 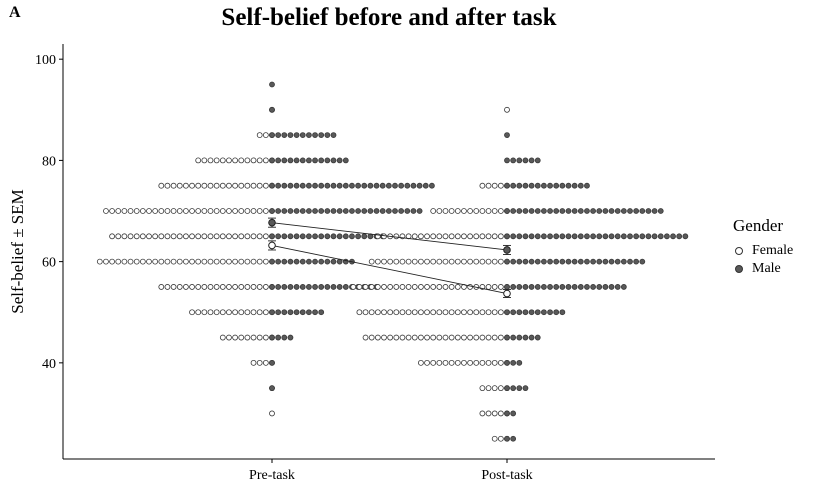 I want to click on legend-key-female, so click(x=739, y=251).